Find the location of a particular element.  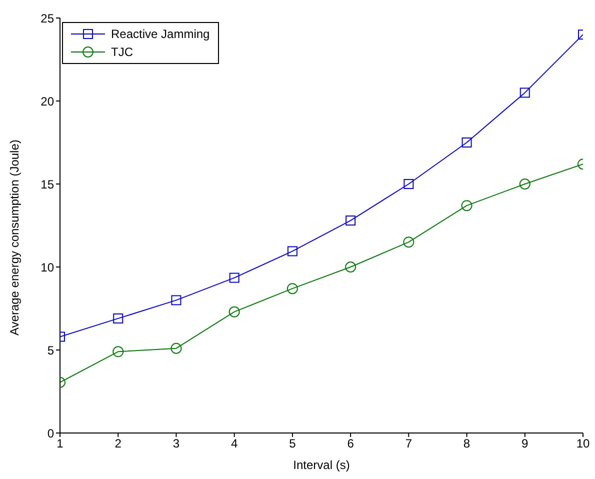

y-tick-label: 5 is located at coordinates (50, 350).